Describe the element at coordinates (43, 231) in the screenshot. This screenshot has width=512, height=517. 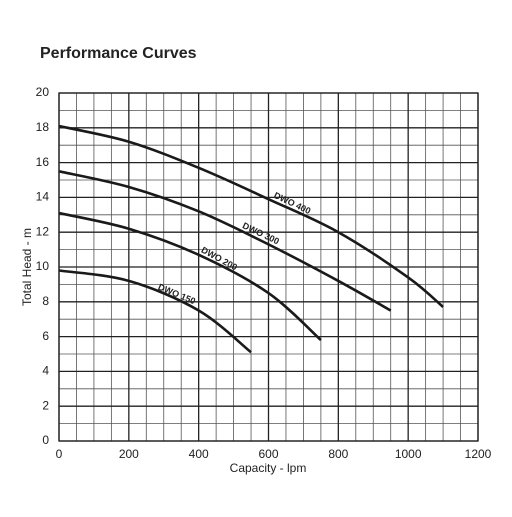
I see `y-tick-label: 12` at that location.